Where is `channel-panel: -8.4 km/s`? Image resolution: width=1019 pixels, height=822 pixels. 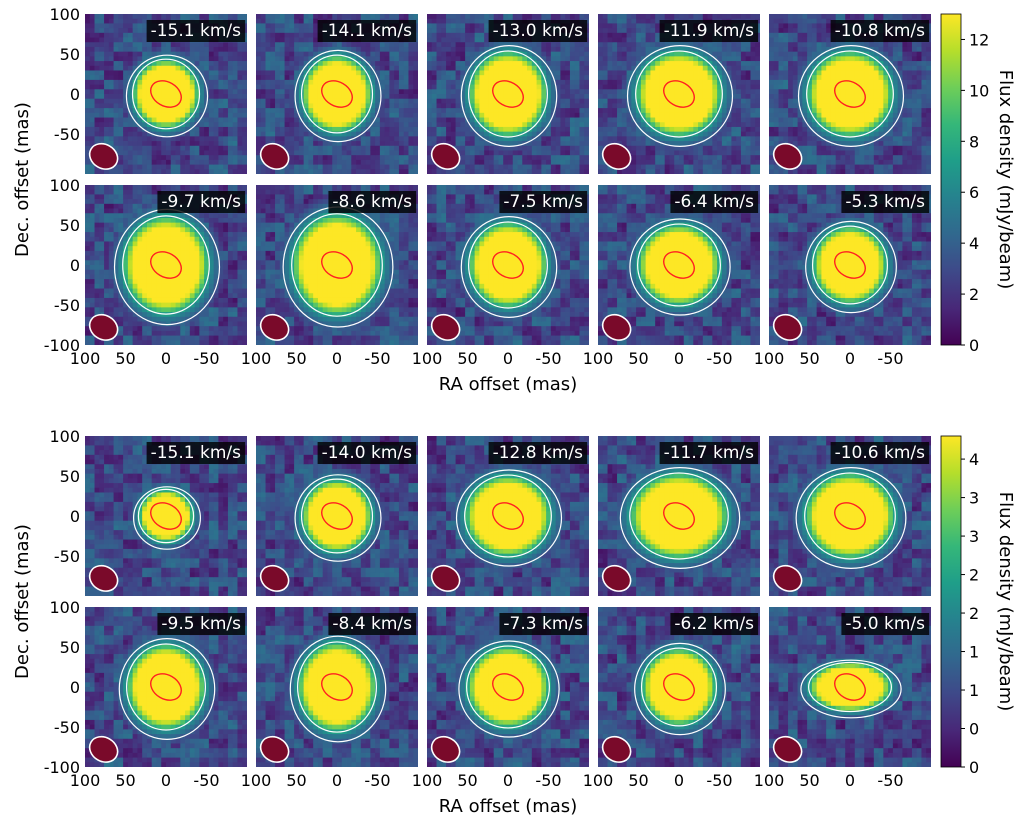
channel-panel: -8.4 km/s is located at coordinates (337, 687).